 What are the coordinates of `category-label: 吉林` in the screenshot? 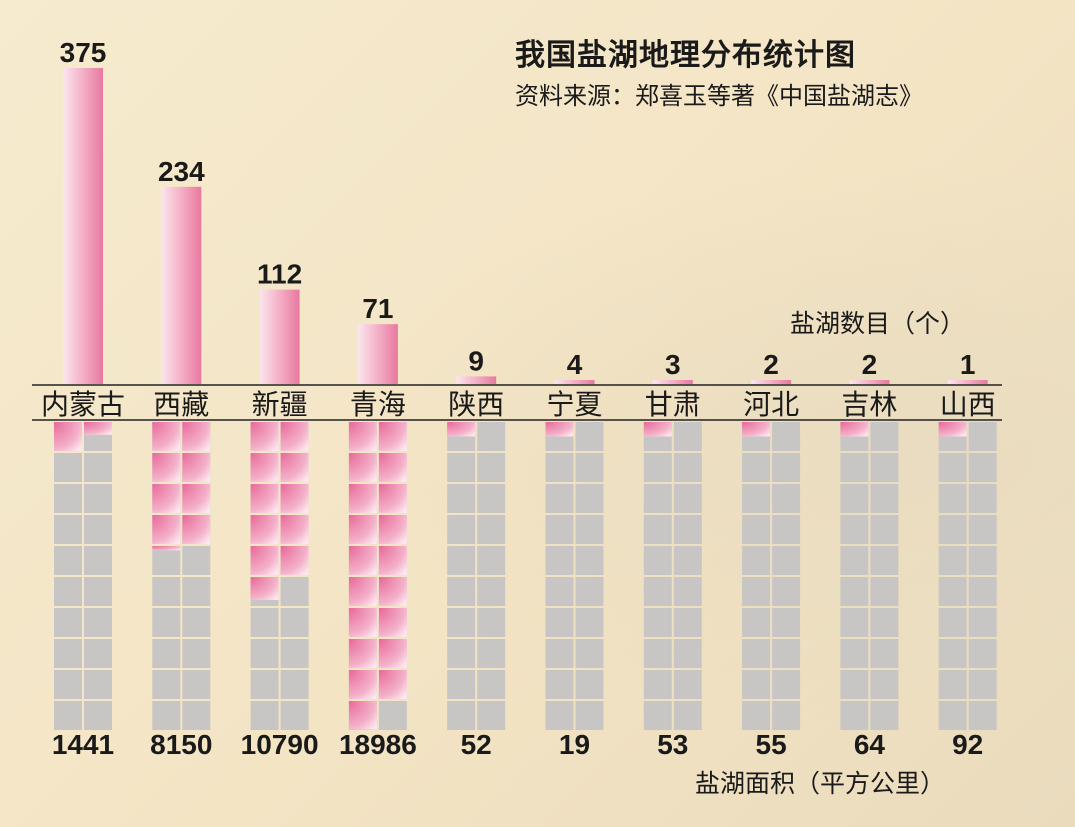 It's located at (869, 404).